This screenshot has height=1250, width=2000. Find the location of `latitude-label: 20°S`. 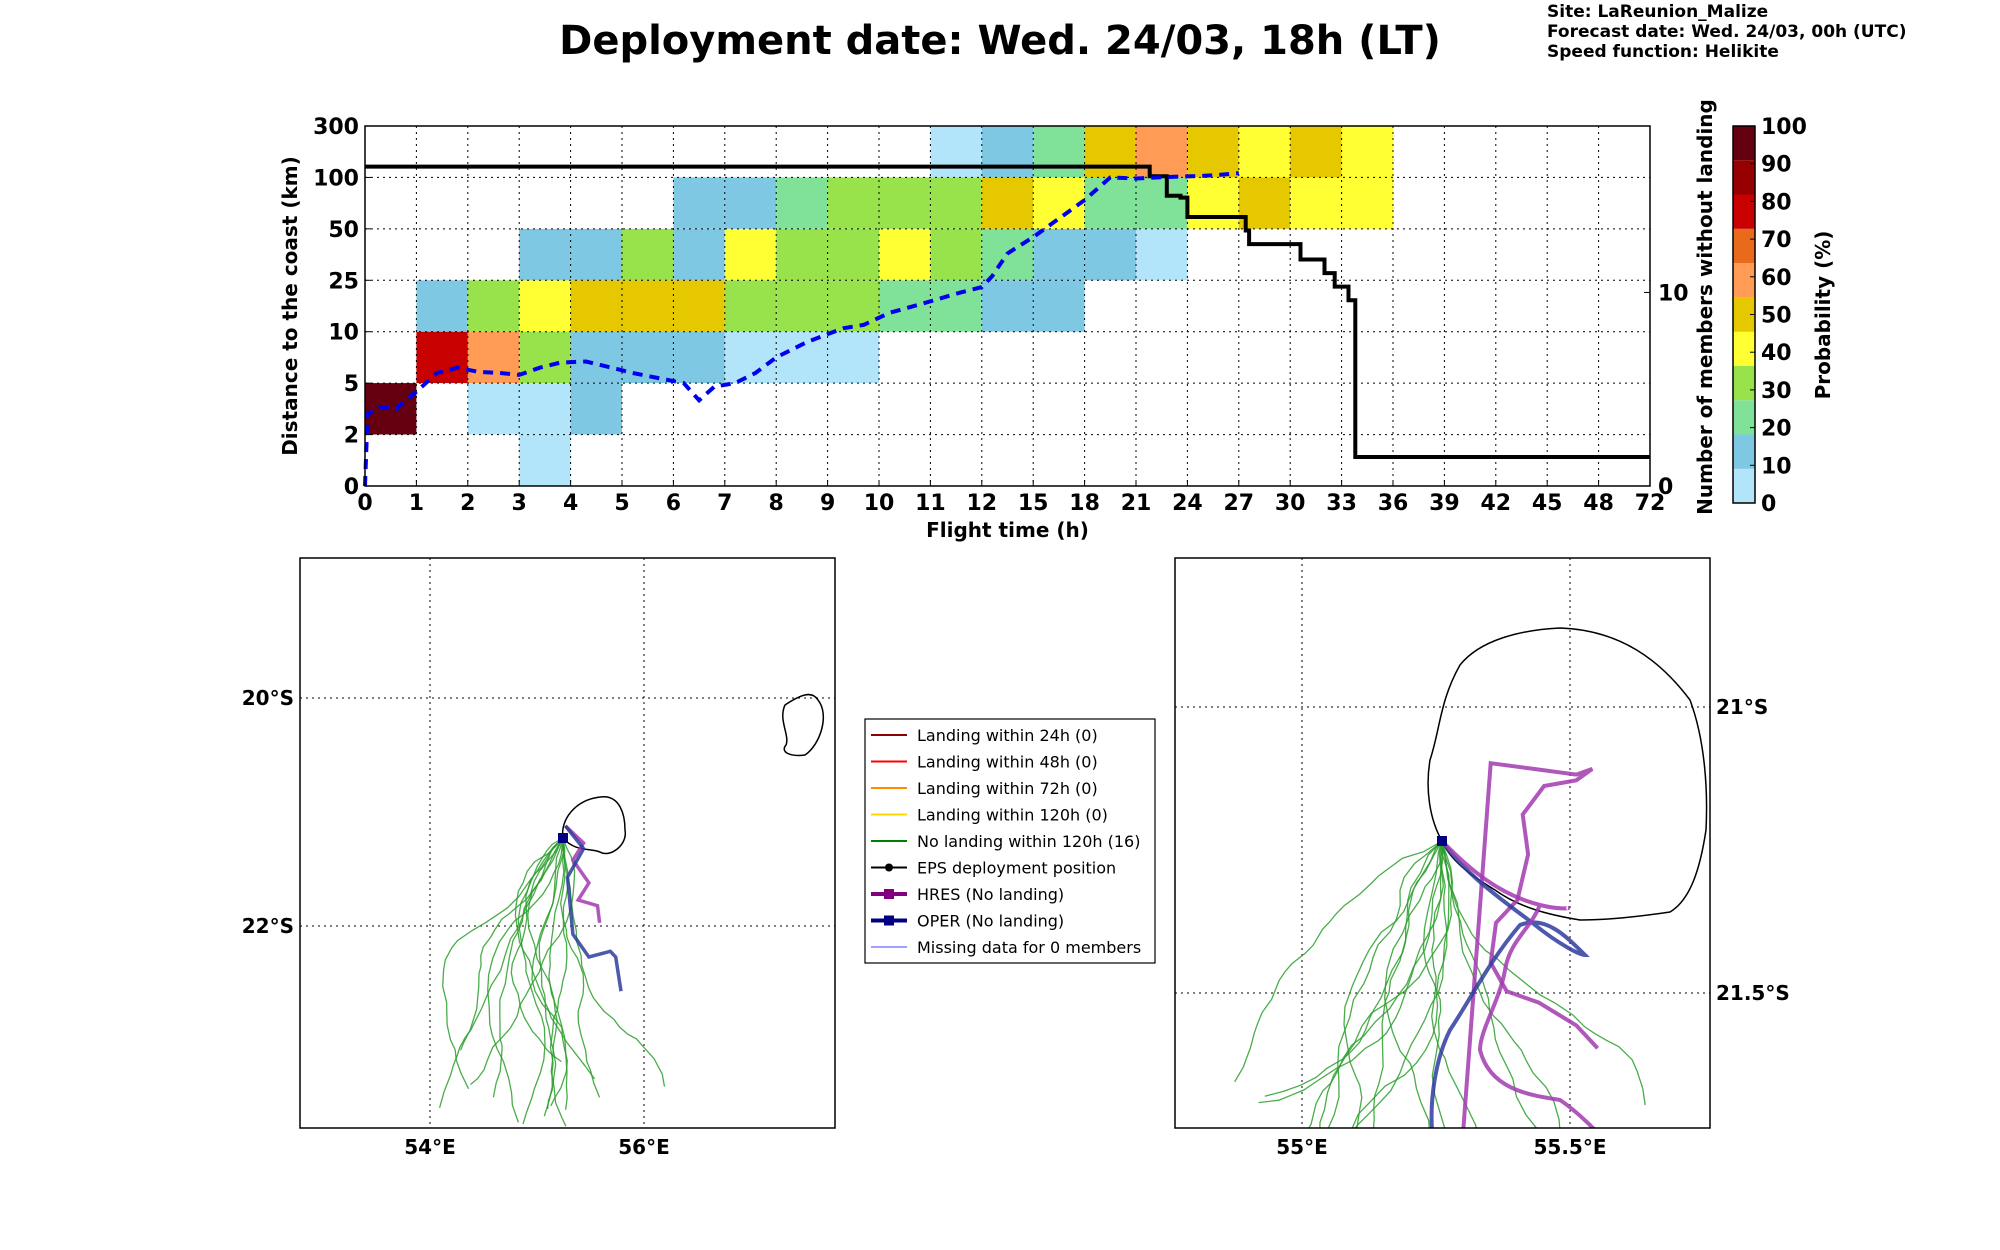

latitude-label: 20°S is located at coordinates (268, 698).